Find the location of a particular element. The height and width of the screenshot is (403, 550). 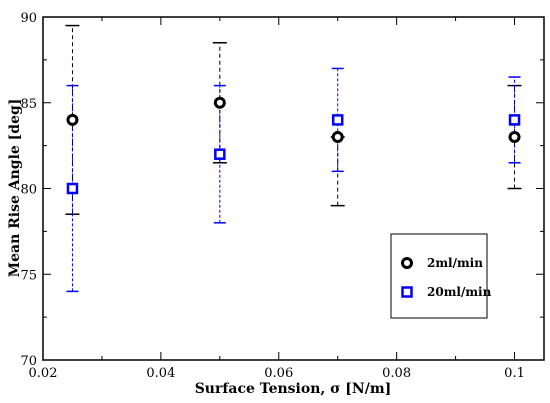

y-tick-label: 90 is located at coordinates (28, 18).